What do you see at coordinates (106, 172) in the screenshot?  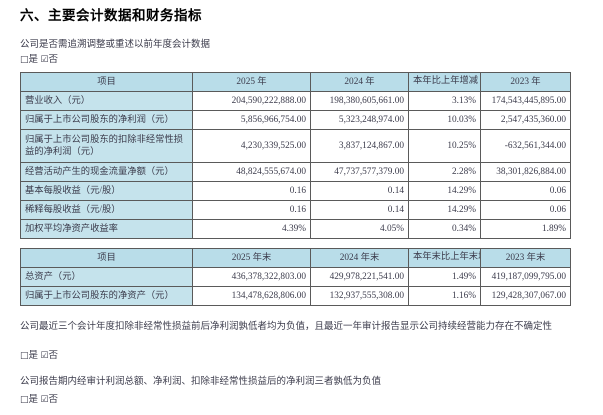 I see `row-item-label: 经营活动产生的现金流量净额（元）` at bounding box center [106, 172].